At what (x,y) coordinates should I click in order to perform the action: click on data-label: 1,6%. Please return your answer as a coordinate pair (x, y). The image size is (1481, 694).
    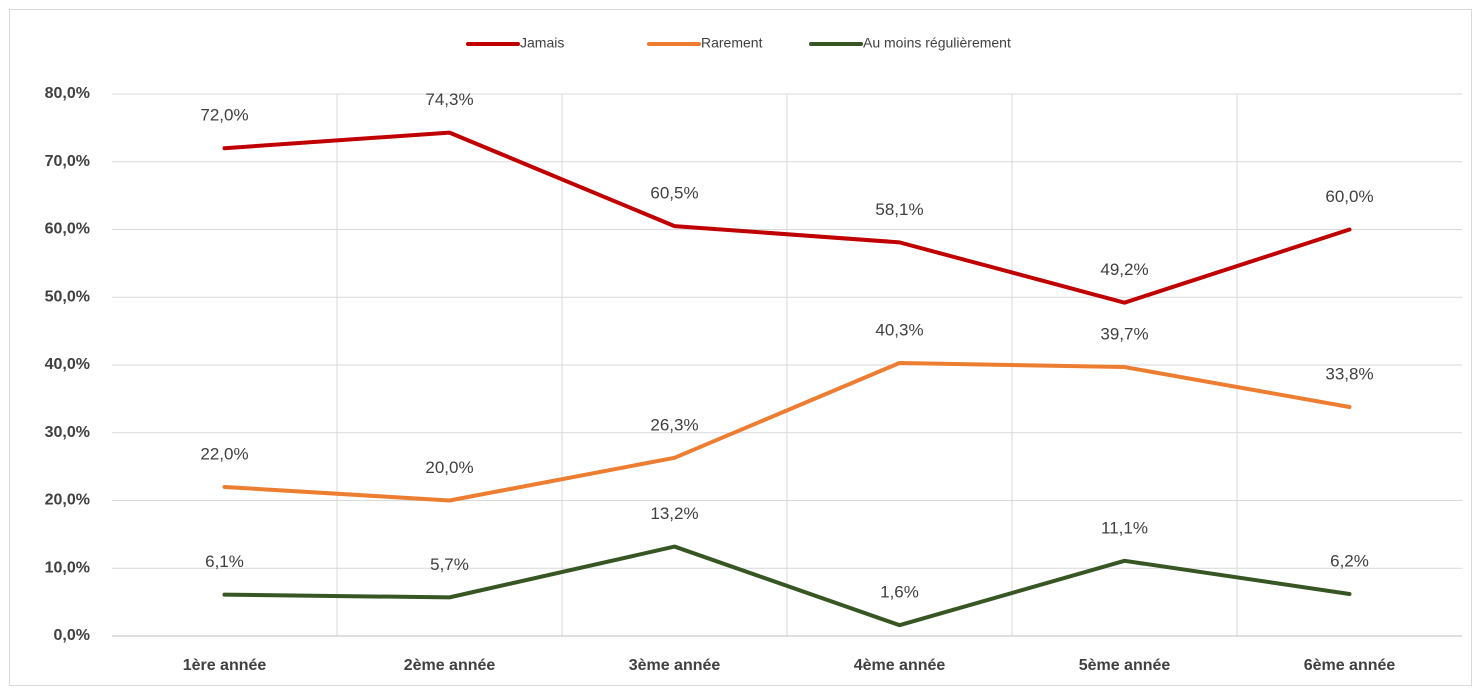
    Looking at the image, I should click on (899, 592).